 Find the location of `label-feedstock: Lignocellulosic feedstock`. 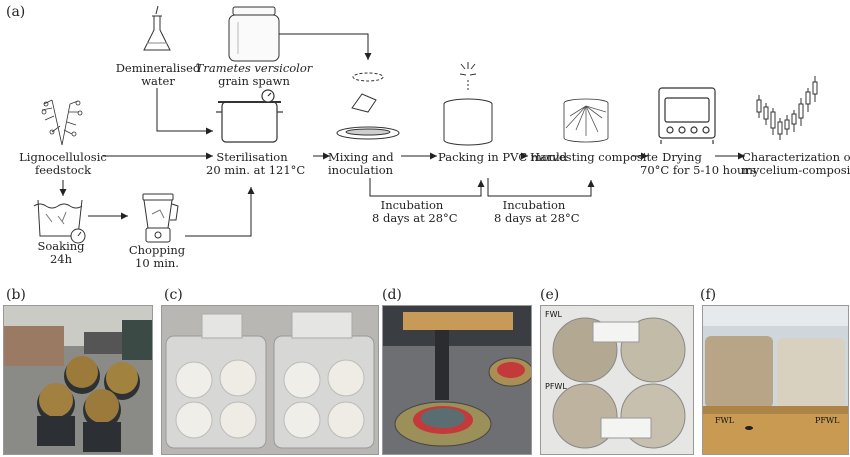

label-feedstock: Lignocellulosic feedstock is located at coordinates (63, 163).